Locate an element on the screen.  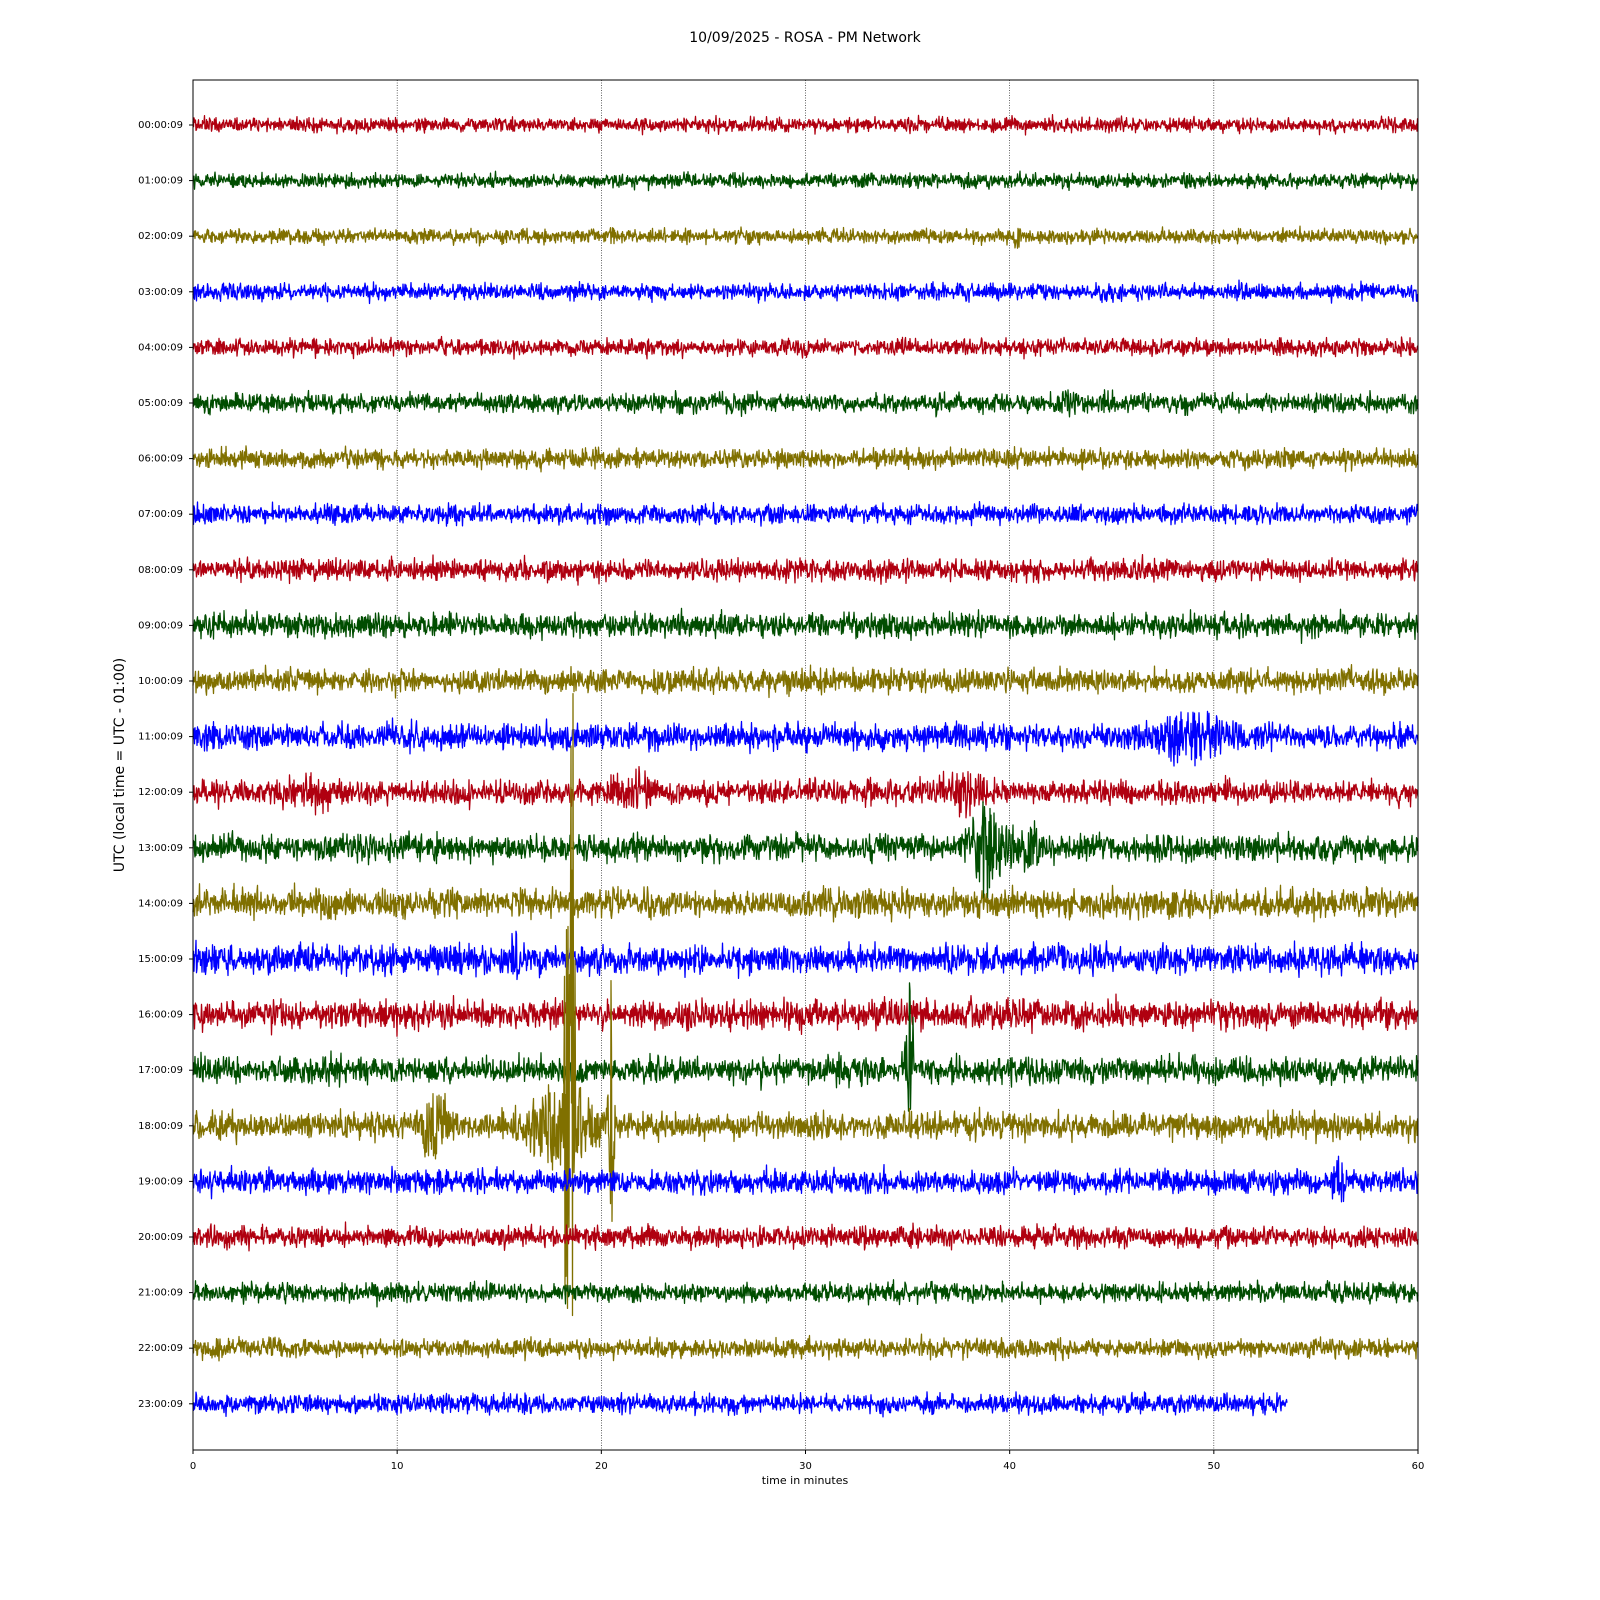
x-tick-label: 50 is located at coordinates (1213, 1466).